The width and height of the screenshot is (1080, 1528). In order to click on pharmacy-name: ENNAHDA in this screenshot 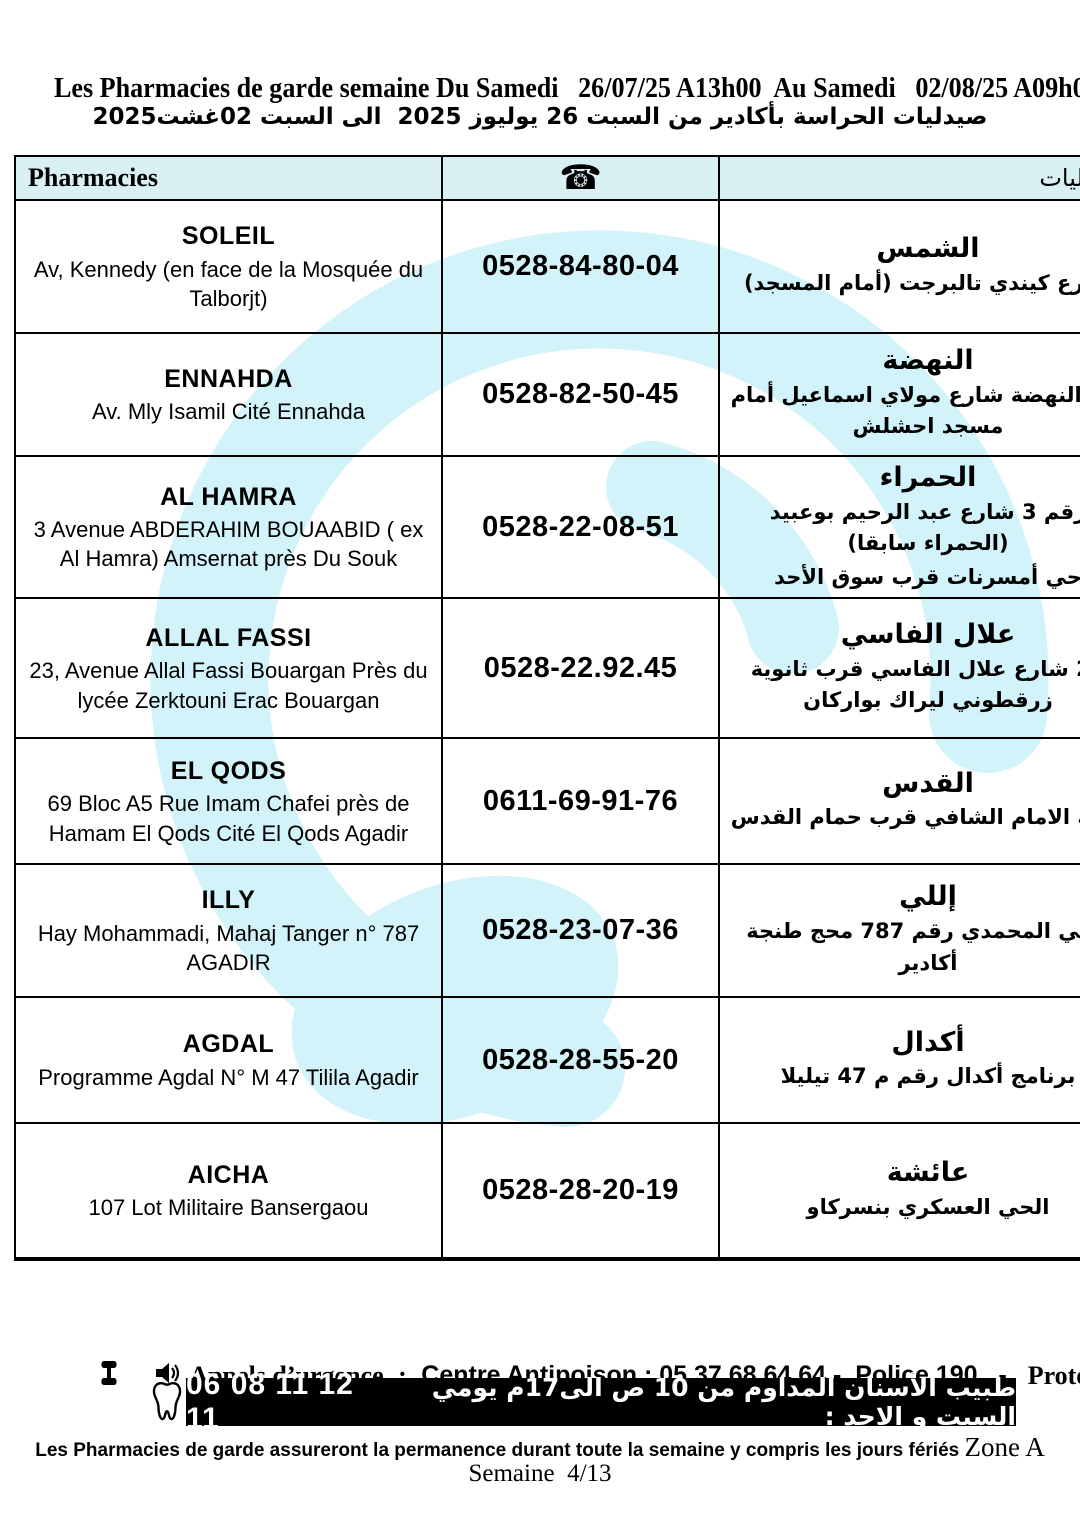, I will do `click(228, 378)`.